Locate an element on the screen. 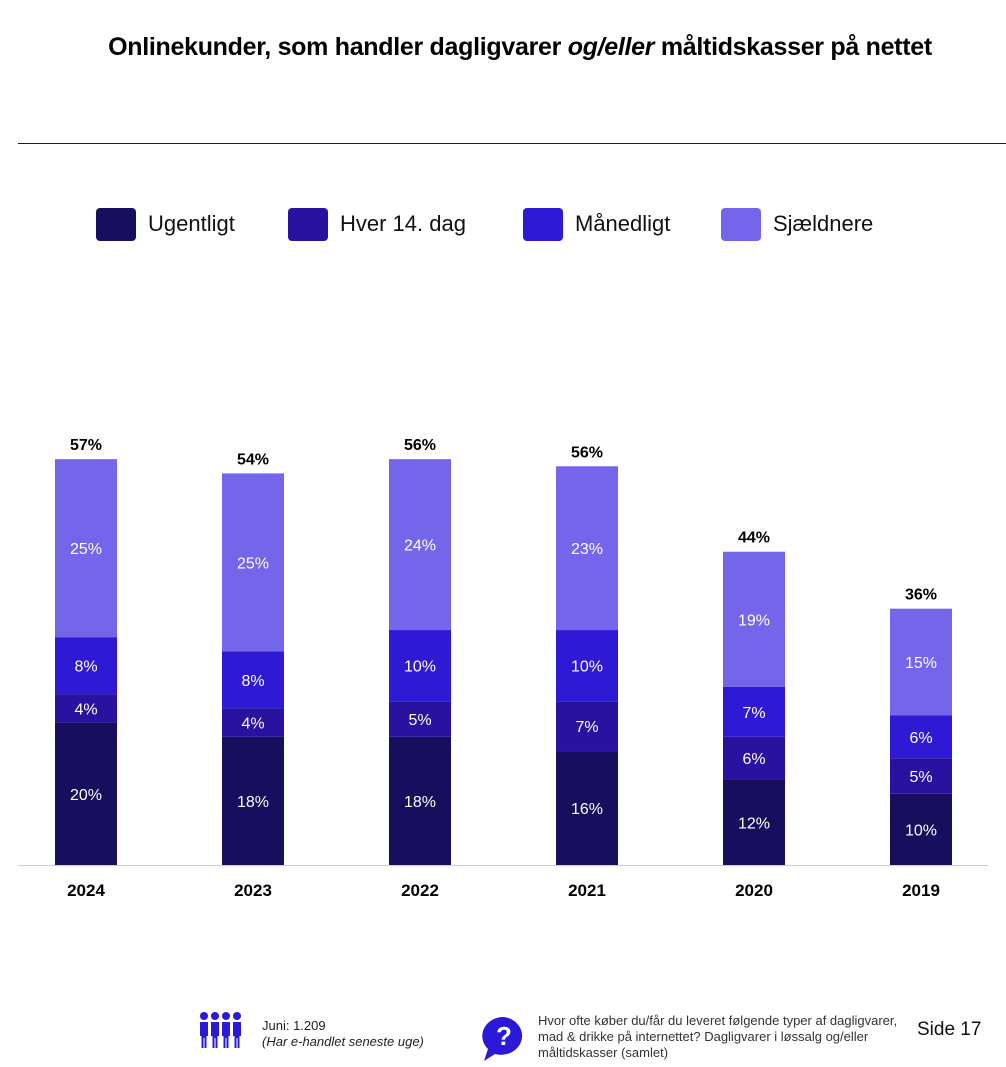 The width and height of the screenshot is (1006, 1067). legend-swatch-maanedligt is located at coordinates (543, 224).